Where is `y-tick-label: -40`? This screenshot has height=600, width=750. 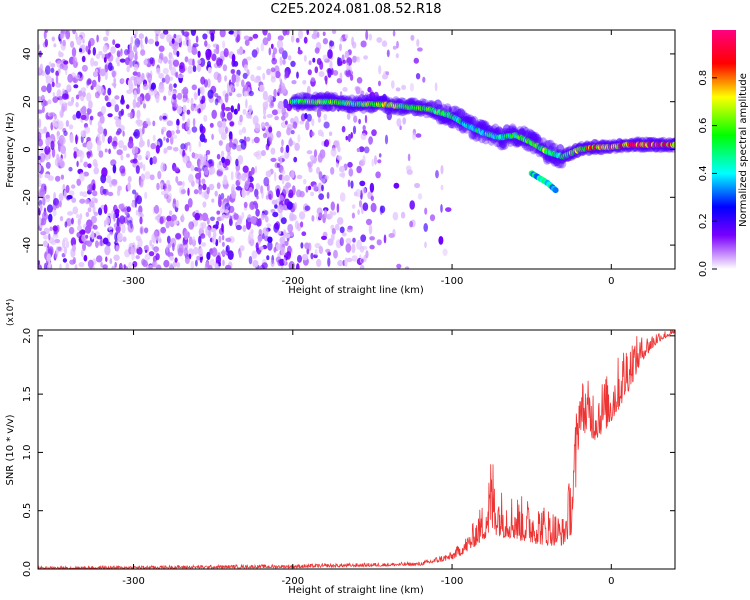 y-tick-label: -40 is located at coordinates (27, 245).